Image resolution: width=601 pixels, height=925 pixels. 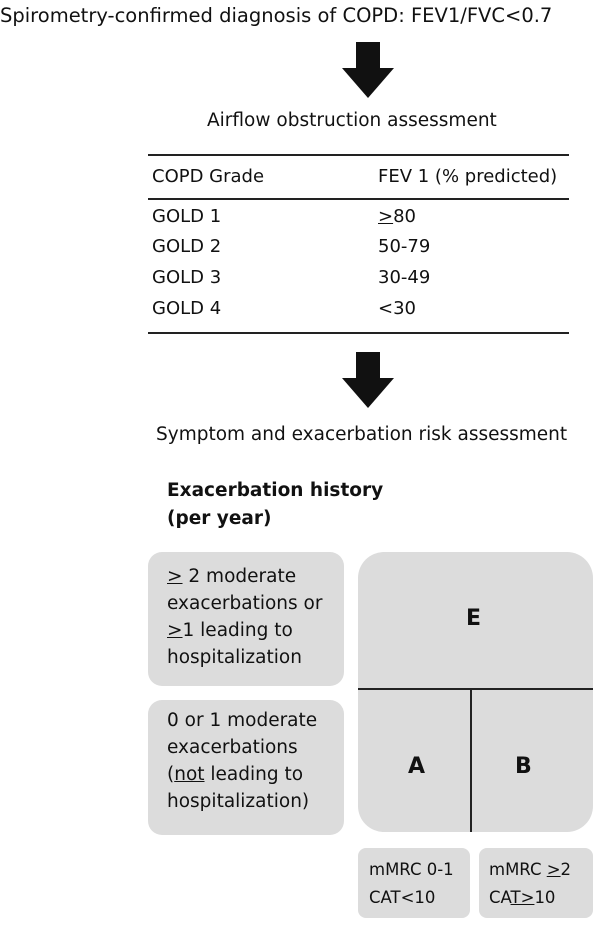 I want to click on high-risk-history-box, so click(x=246, y=619).